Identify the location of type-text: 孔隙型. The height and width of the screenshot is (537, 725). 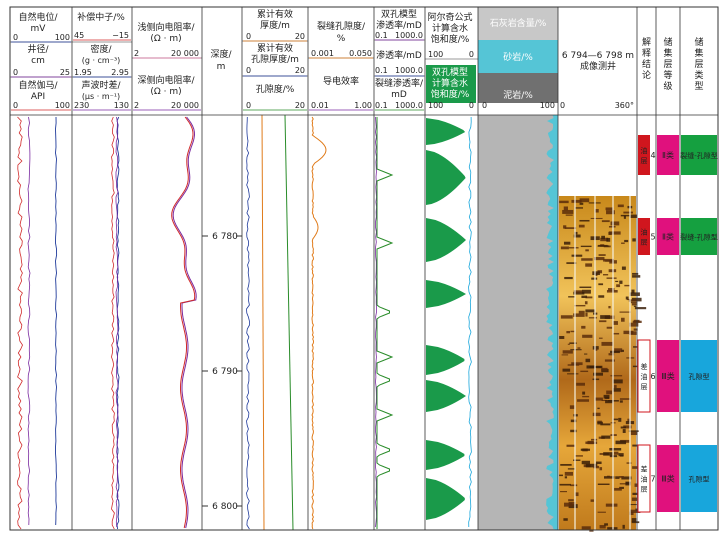
(699, 376).